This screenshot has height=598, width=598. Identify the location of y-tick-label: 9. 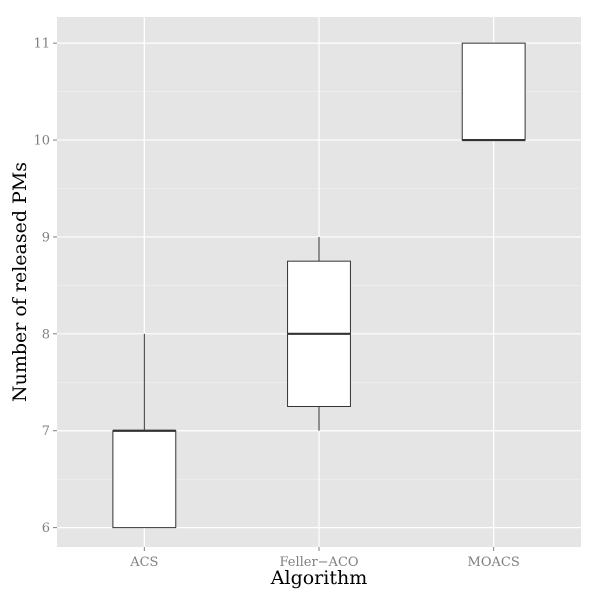
(46, 237).